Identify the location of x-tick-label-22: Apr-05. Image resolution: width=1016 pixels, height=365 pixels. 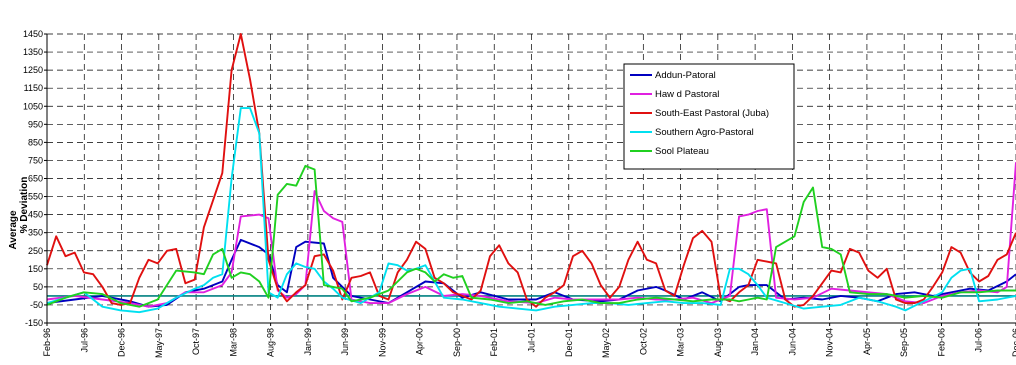
(867, 341).